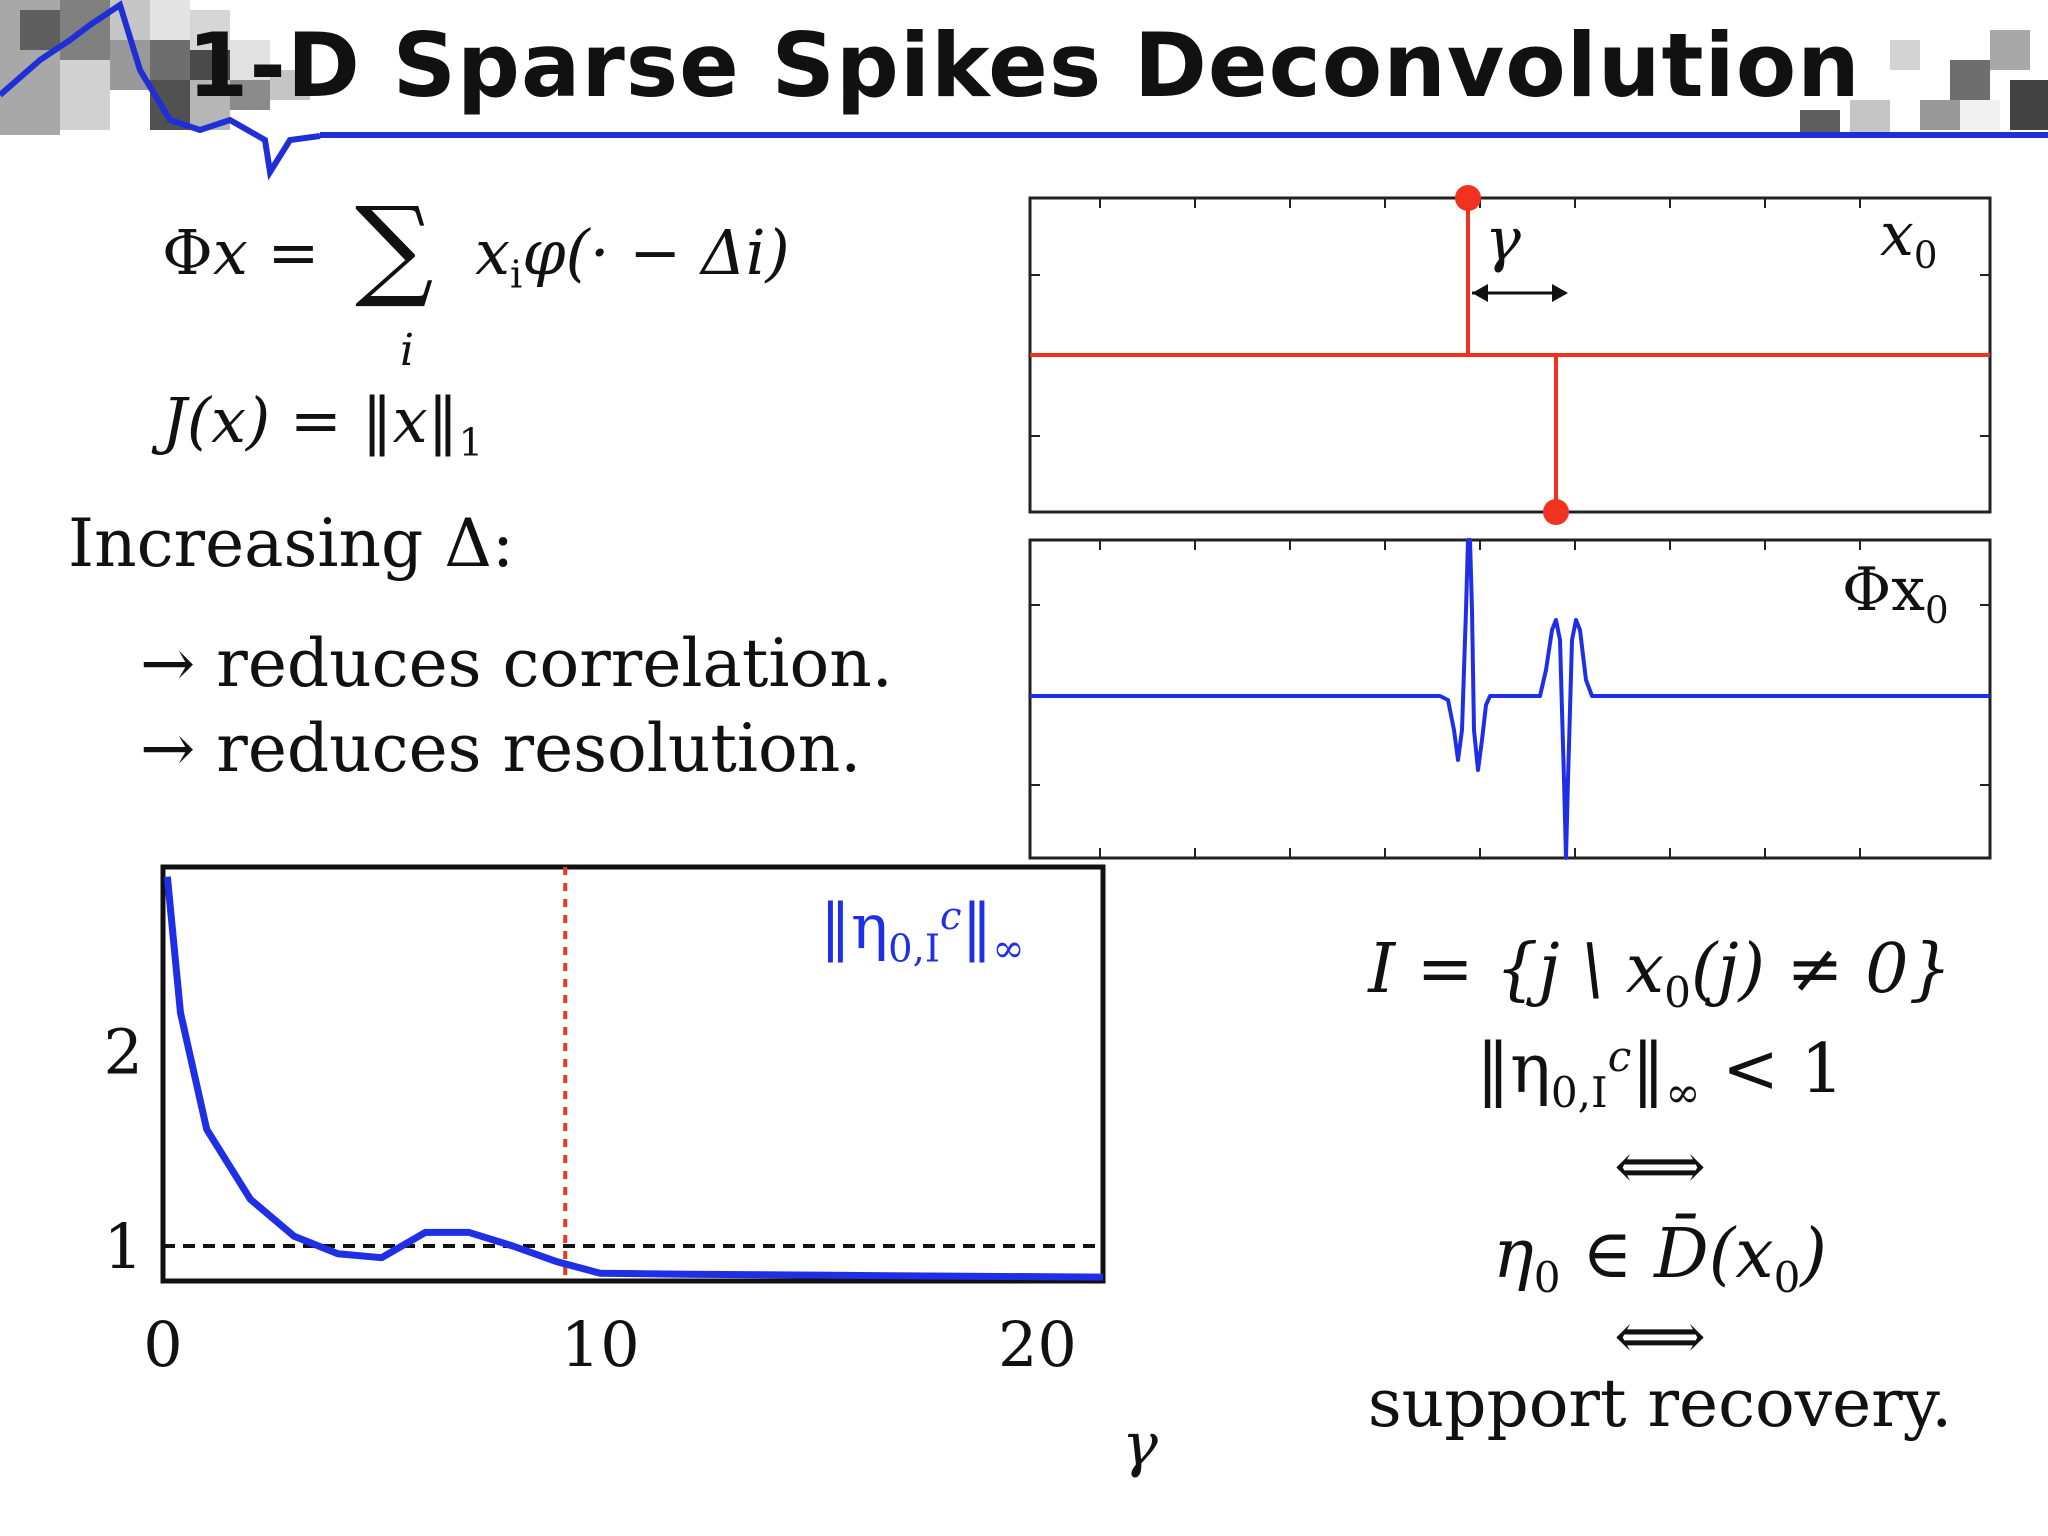  What do you see at coordinates (241, 252) in the screenshot?
I see `phi-definition: Φx =` at bounding box center [241, 252].